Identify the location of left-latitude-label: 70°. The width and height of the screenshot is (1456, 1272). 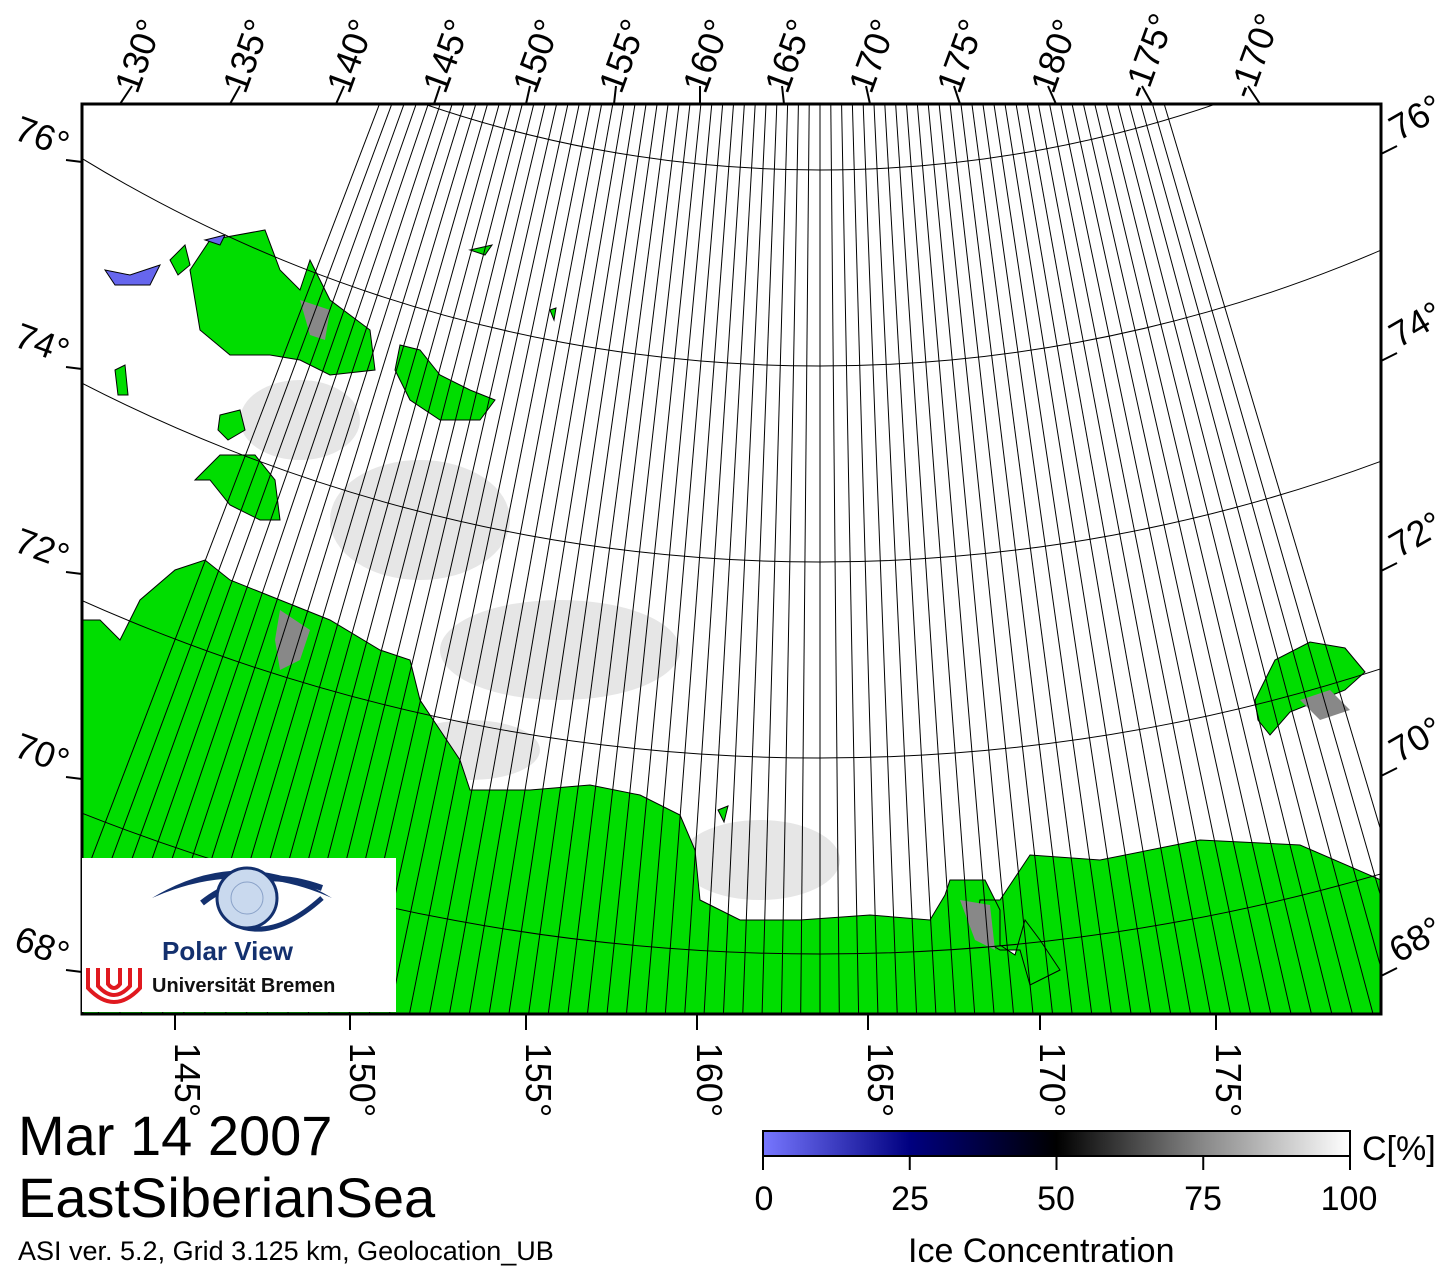
(42, 753).